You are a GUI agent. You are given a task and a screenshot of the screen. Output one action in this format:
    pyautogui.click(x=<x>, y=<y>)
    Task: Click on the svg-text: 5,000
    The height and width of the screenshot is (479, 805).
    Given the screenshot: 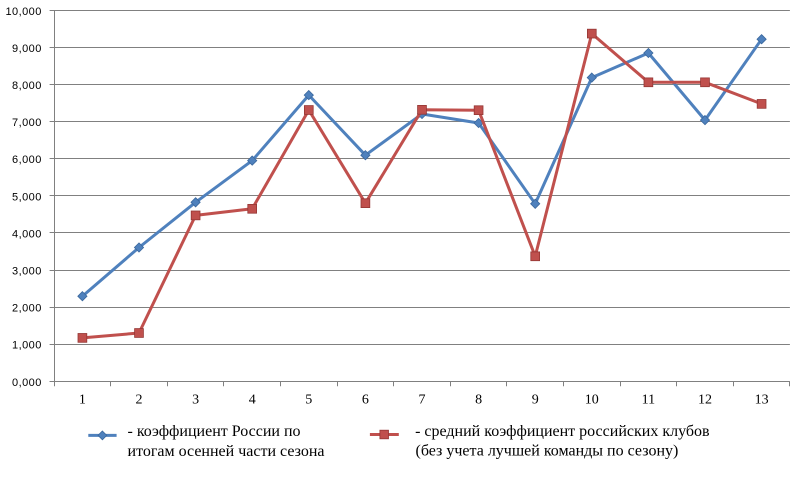 What is the action you would take?
    pyautogui.click(x=27, y=197)
    